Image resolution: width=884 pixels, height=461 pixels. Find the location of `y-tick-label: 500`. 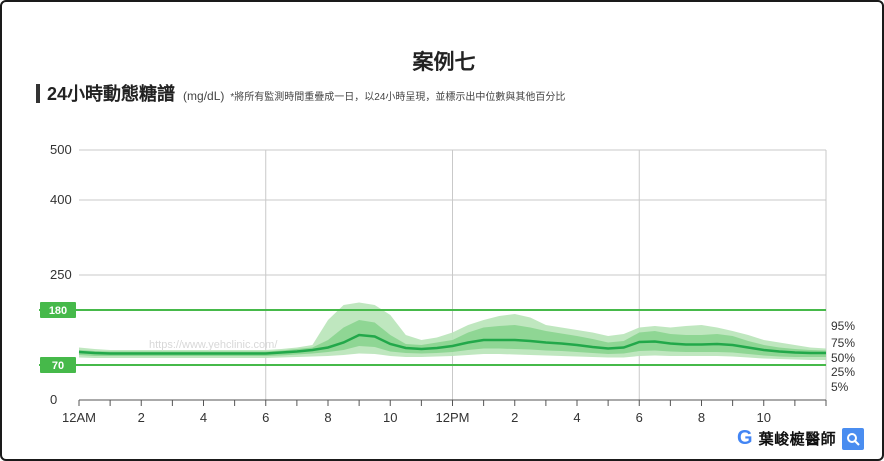

y-tick-label: 500 is located at coordinates (61, 149).